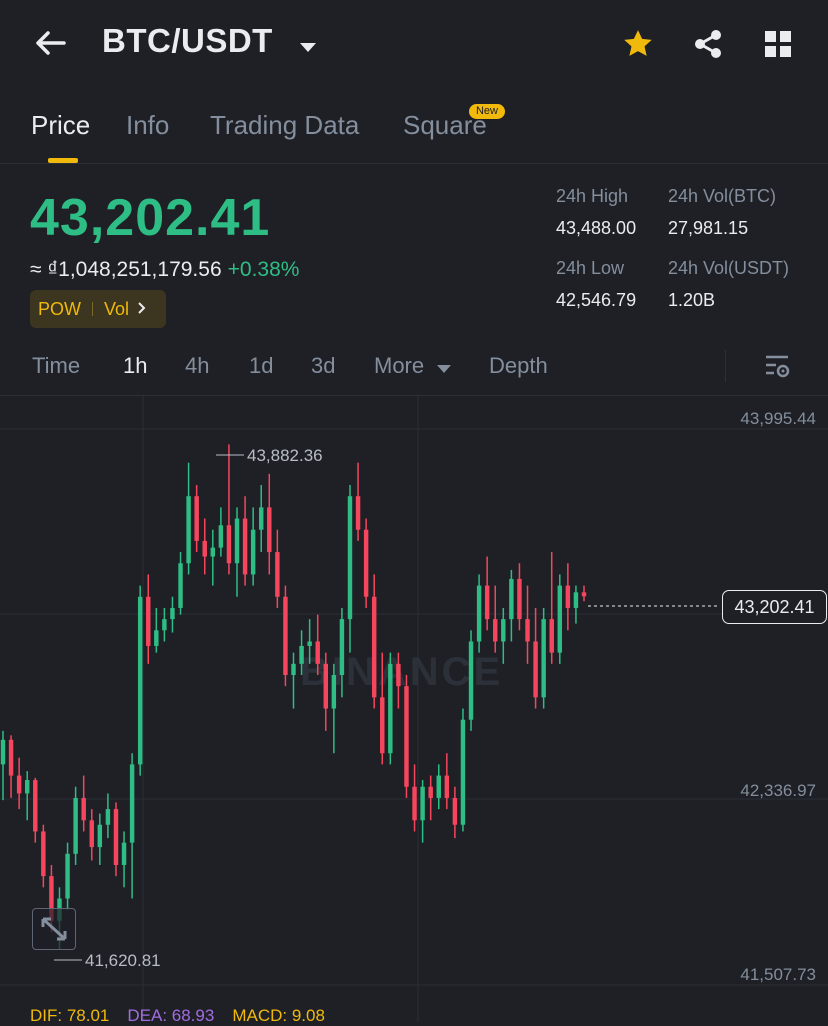 Image resolution: width=828 pixels, height=1026 pixels. Describe the element at coordinates (135, 365) in the screenshot. I see `interval-1h: 1h` at that location.